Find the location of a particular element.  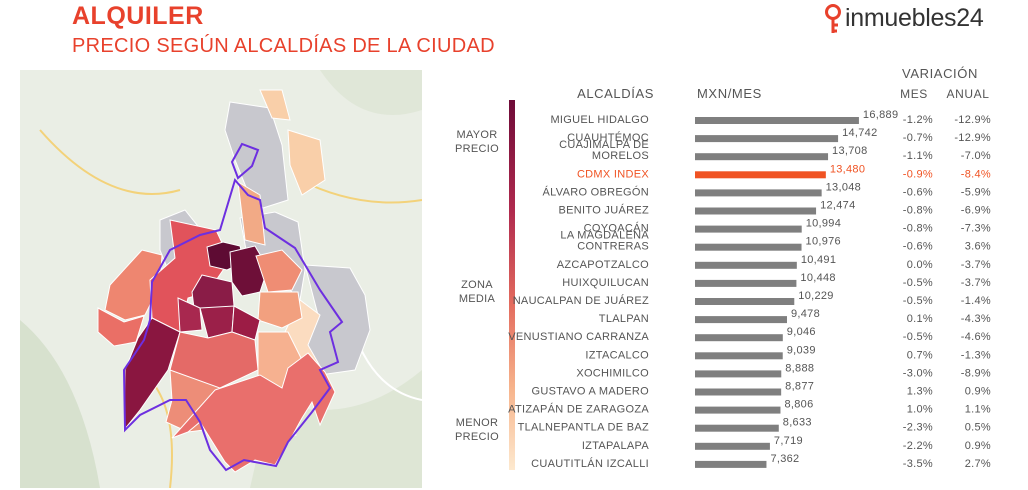

variation-month: 0.7% is located at coordinates (920, 355).